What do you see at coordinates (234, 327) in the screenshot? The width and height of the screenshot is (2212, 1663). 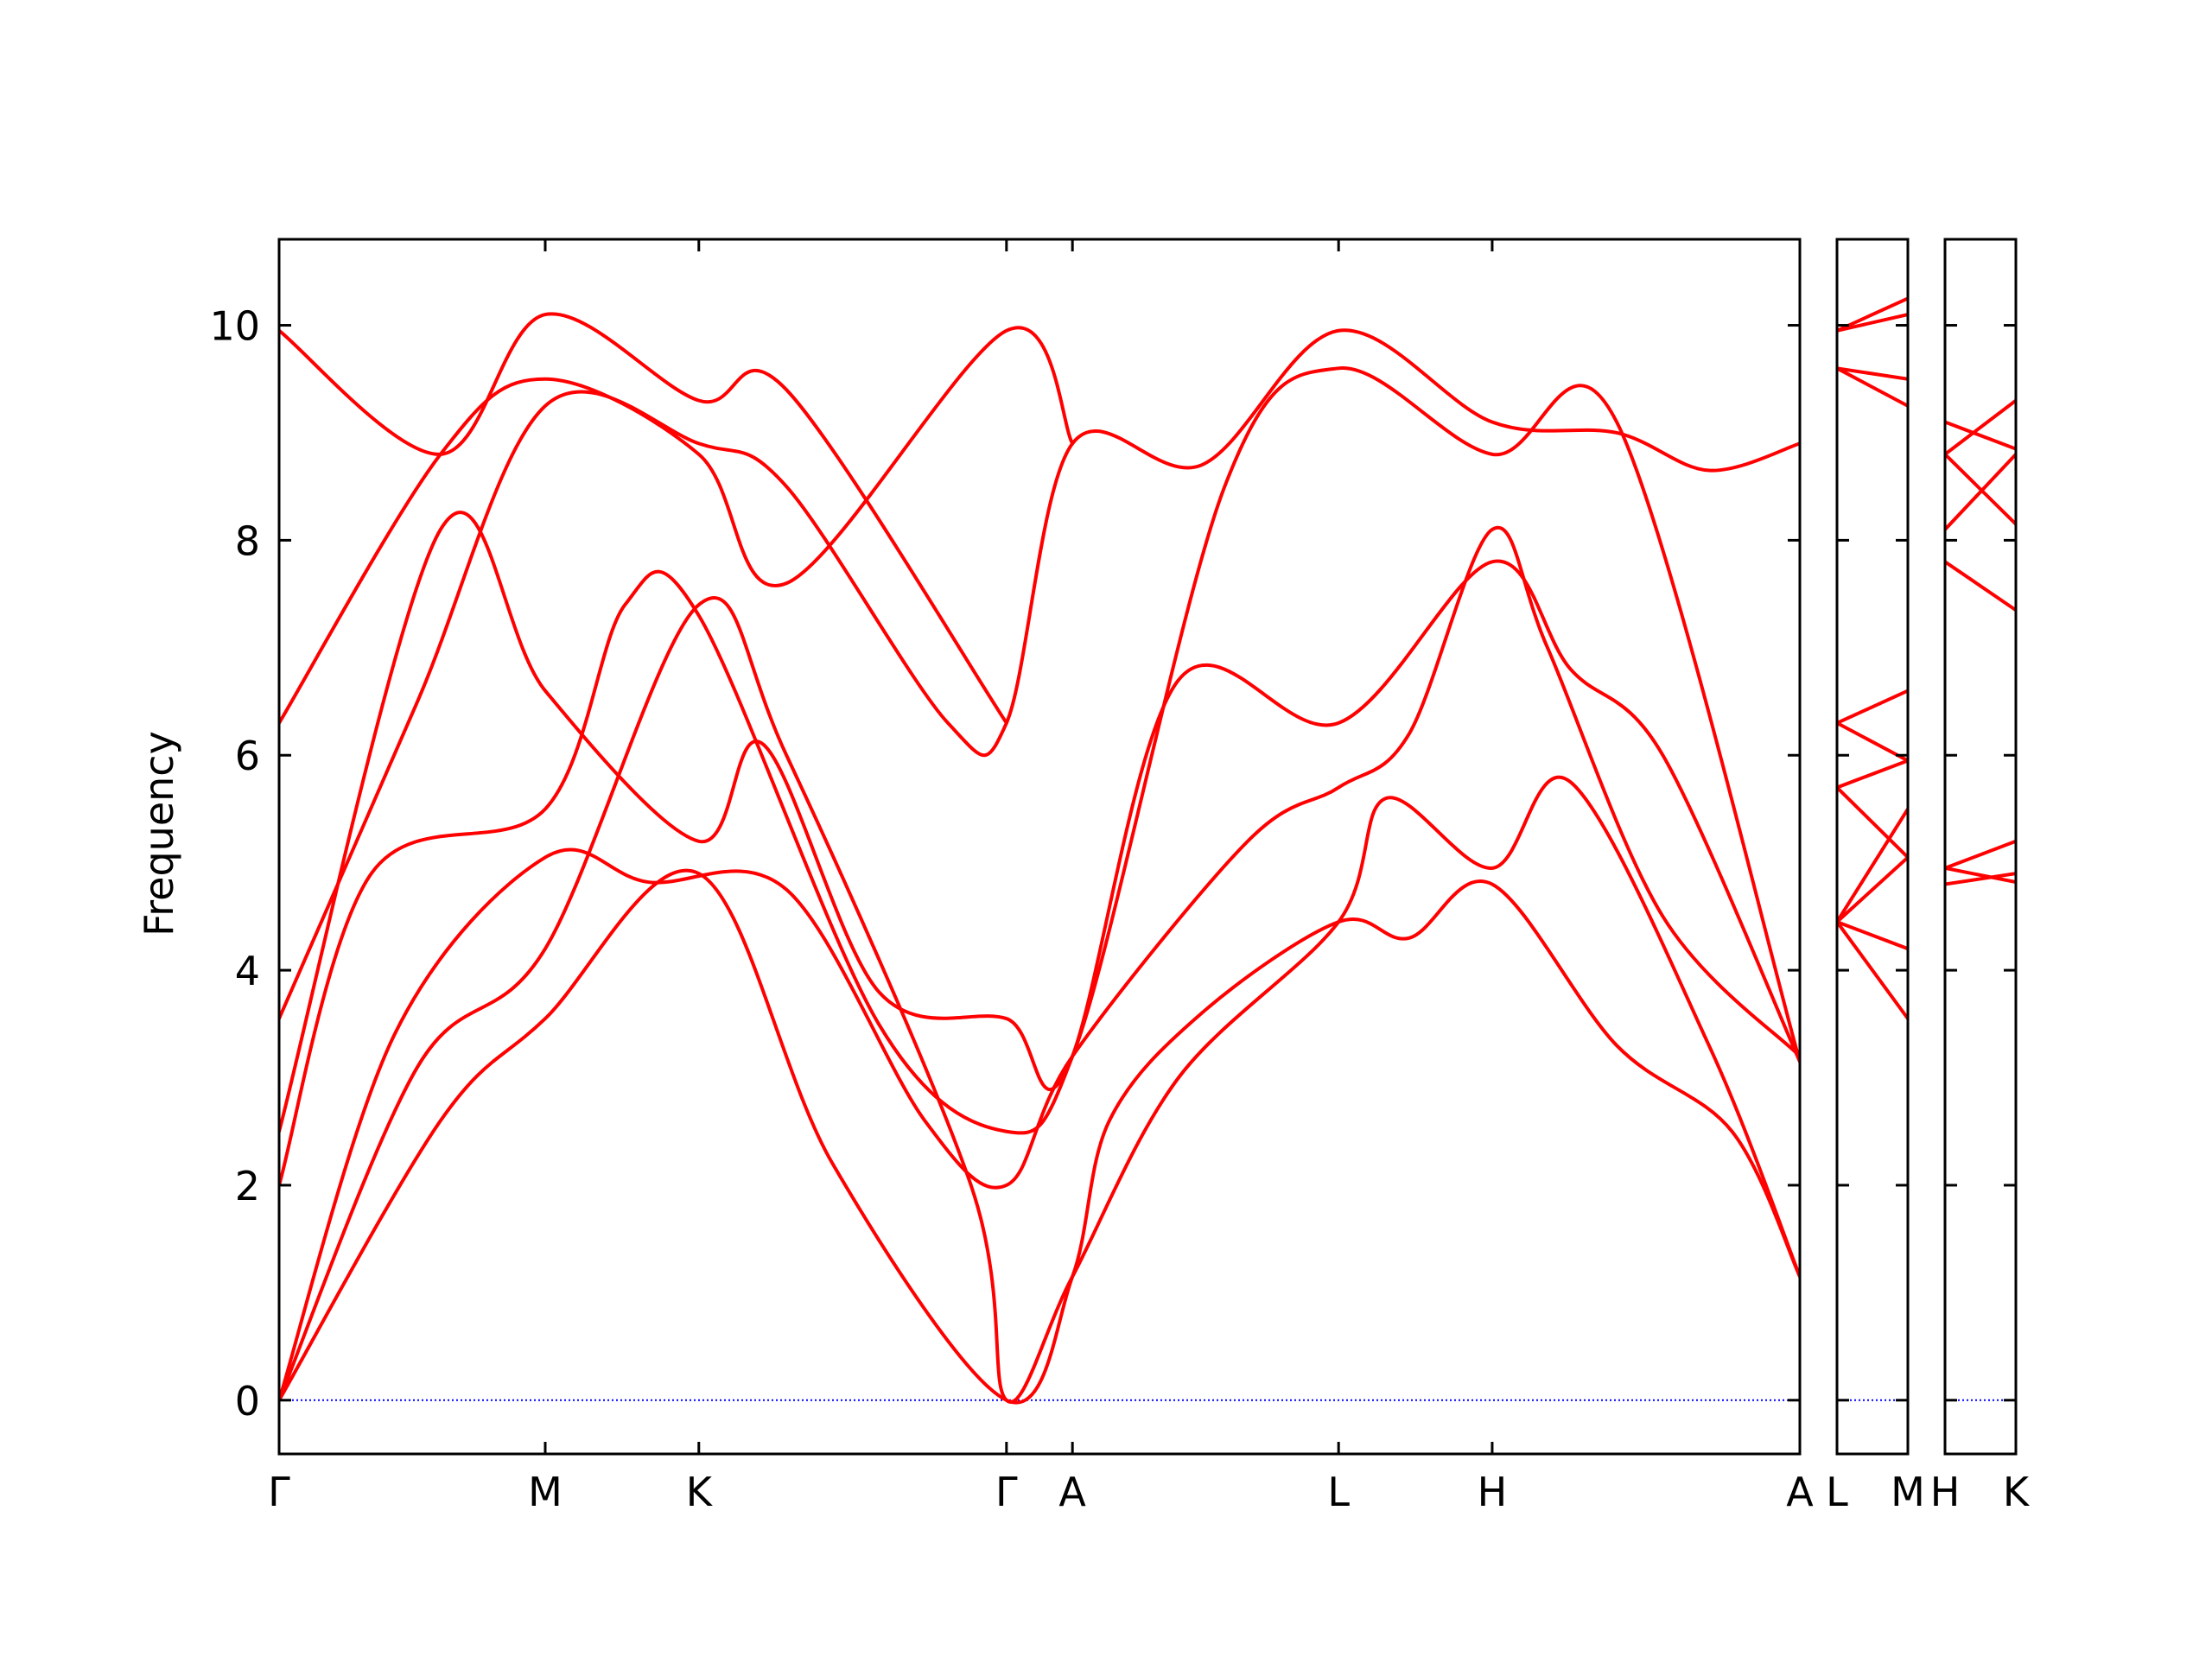 I see `y-tick-label: 10` at bounding box center [234, 327].